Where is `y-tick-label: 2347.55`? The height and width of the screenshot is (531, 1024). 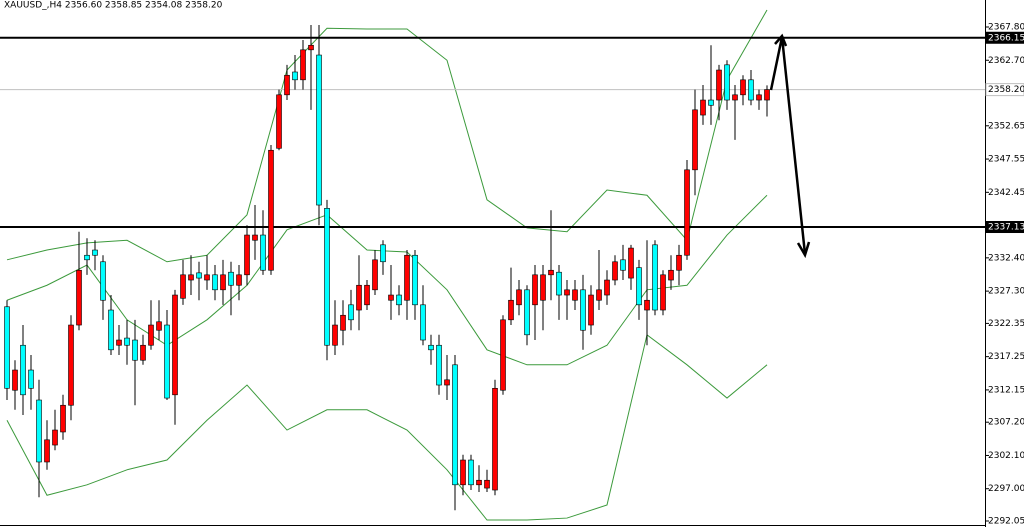 y-tick-label: 2347.55 is located at coordinates (1006, 160).